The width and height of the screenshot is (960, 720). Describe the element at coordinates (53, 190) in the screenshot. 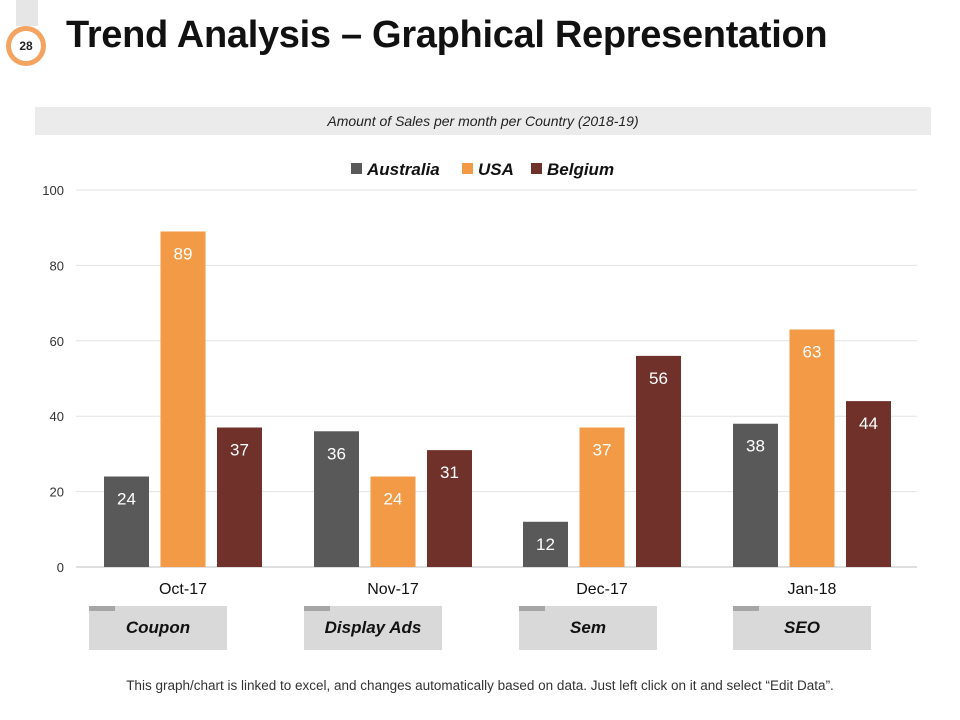

I see `y-tick-label: 100` at that location.